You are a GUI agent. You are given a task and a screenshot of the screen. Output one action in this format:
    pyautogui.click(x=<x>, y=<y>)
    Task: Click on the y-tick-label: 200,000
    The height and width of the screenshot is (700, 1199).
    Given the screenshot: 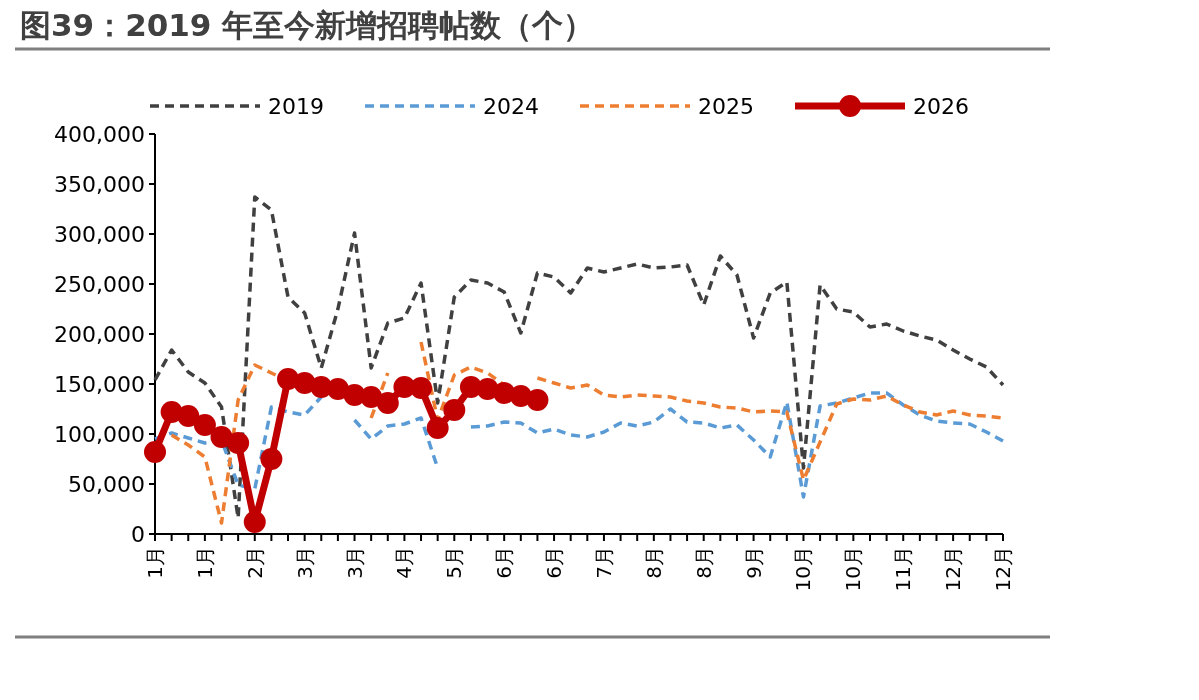 What is the action you would take?
    pyautogui.click(x=99, y=334)
    